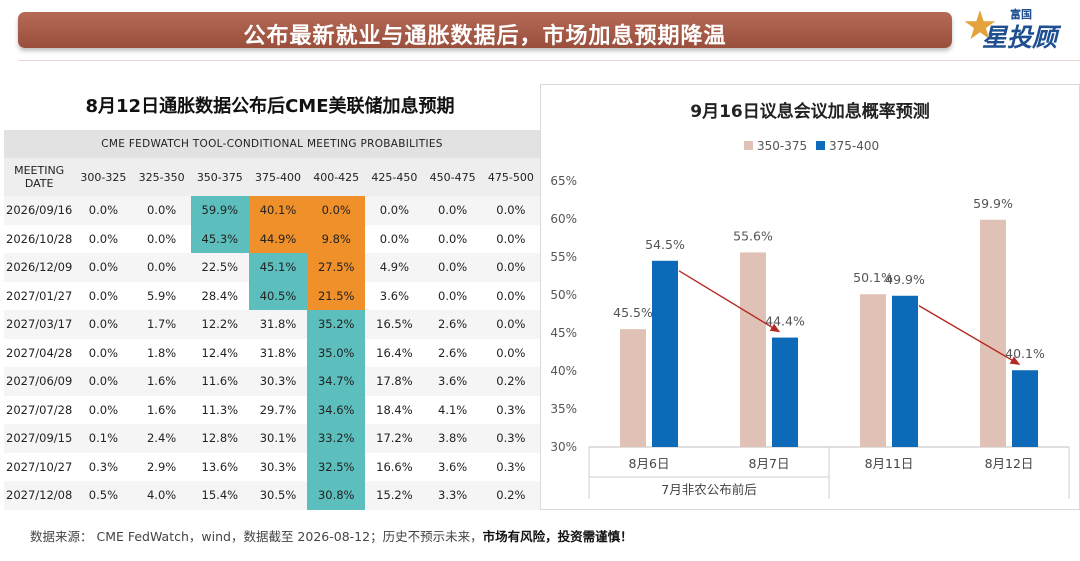  Describe the element at coordinates (769, 463) in the screenshot. I see `x-category-label: 8月7日` at that location.